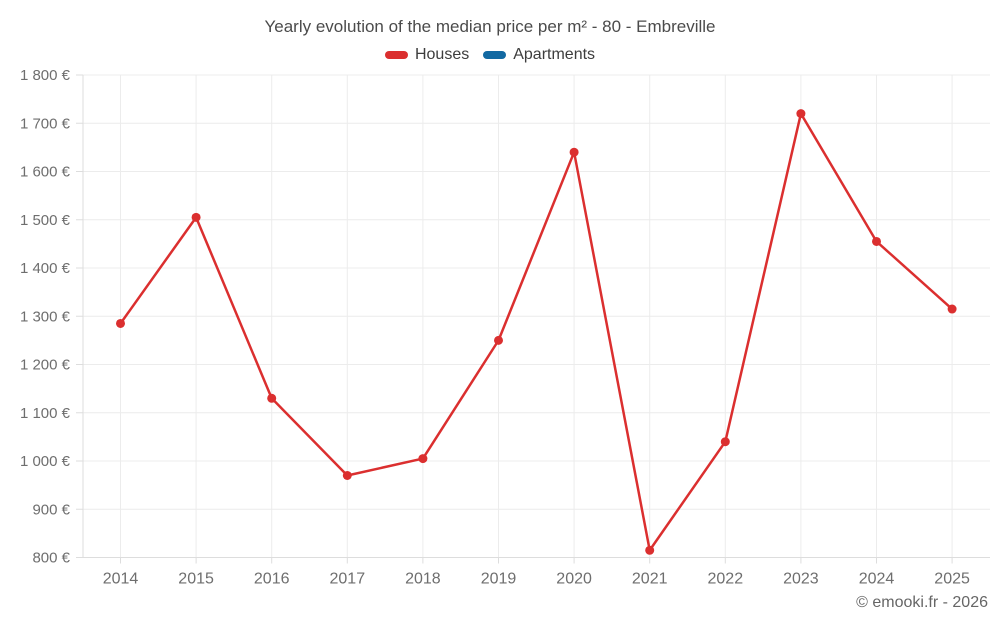 This screenshot has height=625, width=1000. I want to click on svg-text: 2024, so click(877, 579).